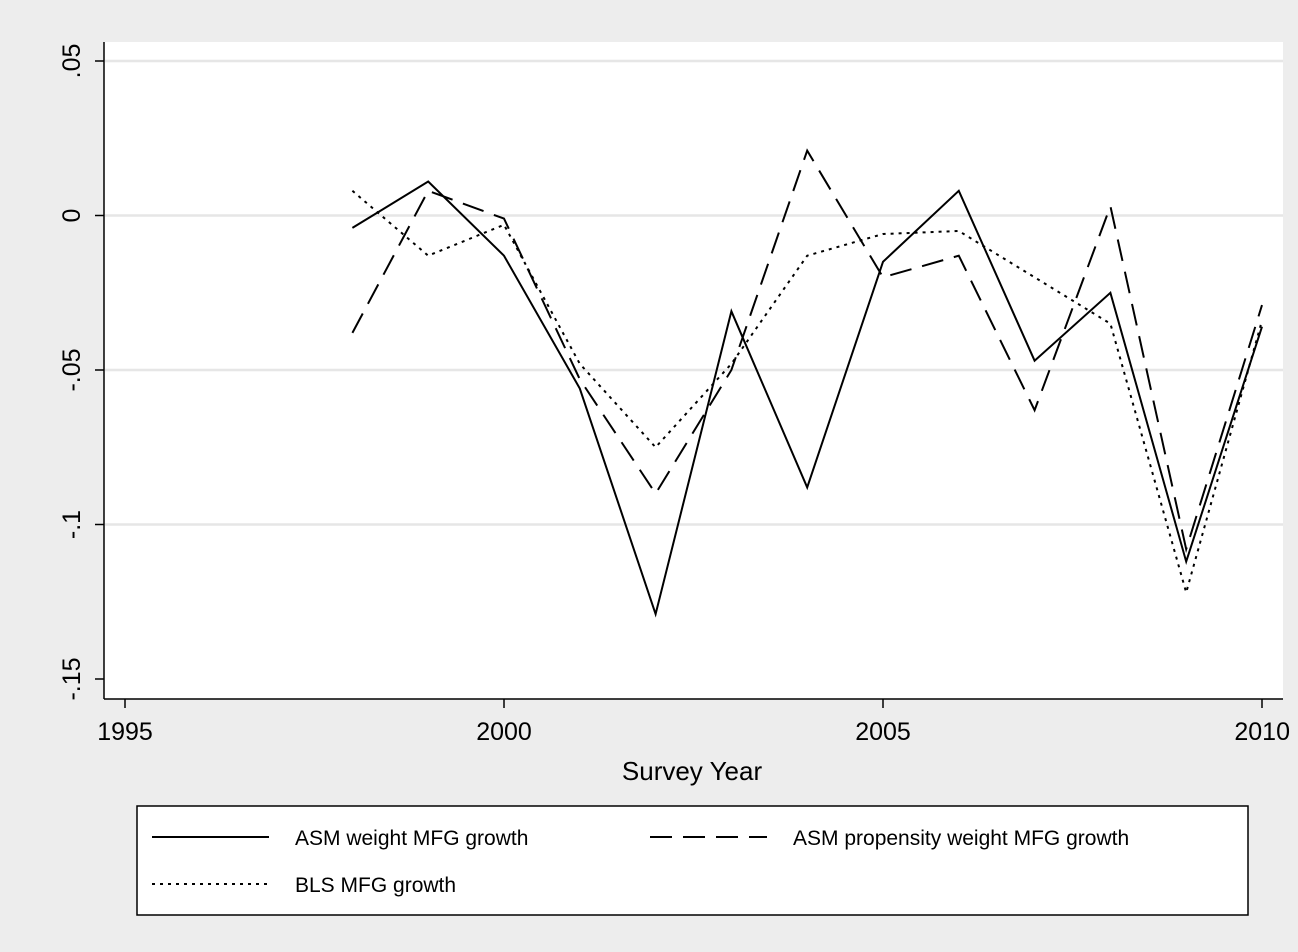 This screenshot has height=952, width=1298. I want to click on y-tick-label: 0, so click(72, 216).